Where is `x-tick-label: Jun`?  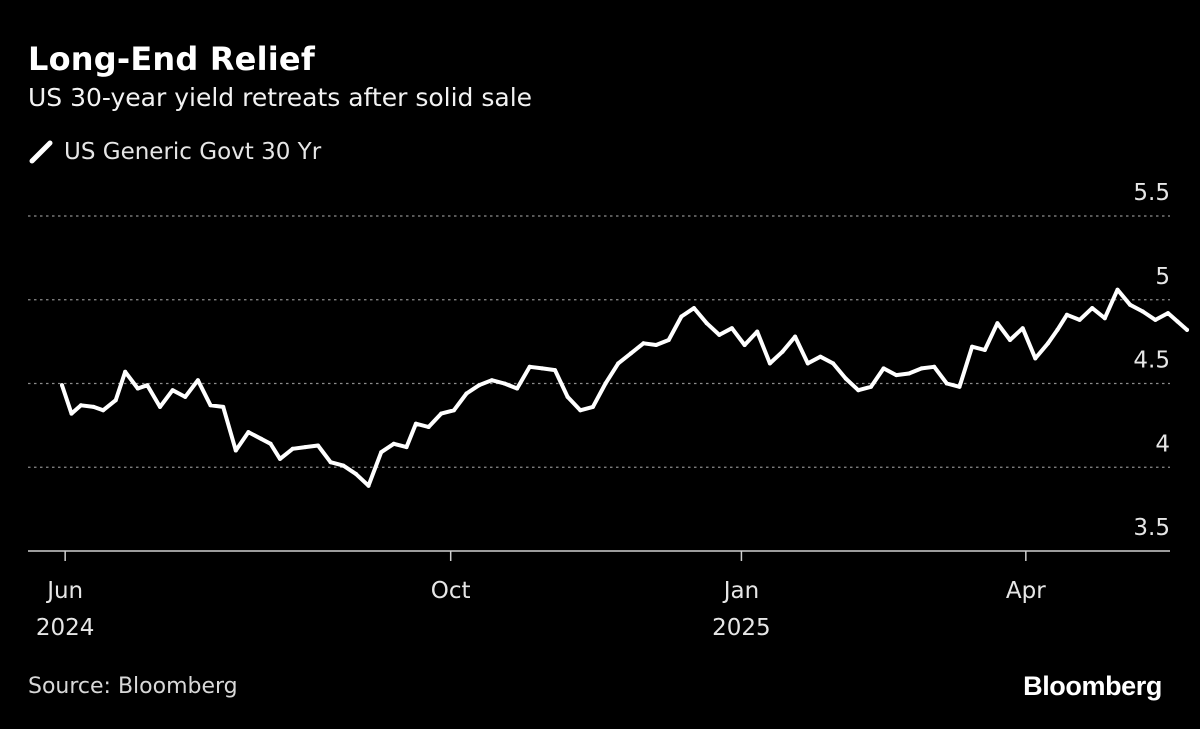
x-tick-label: Jun is located at coordinates (64, 591).